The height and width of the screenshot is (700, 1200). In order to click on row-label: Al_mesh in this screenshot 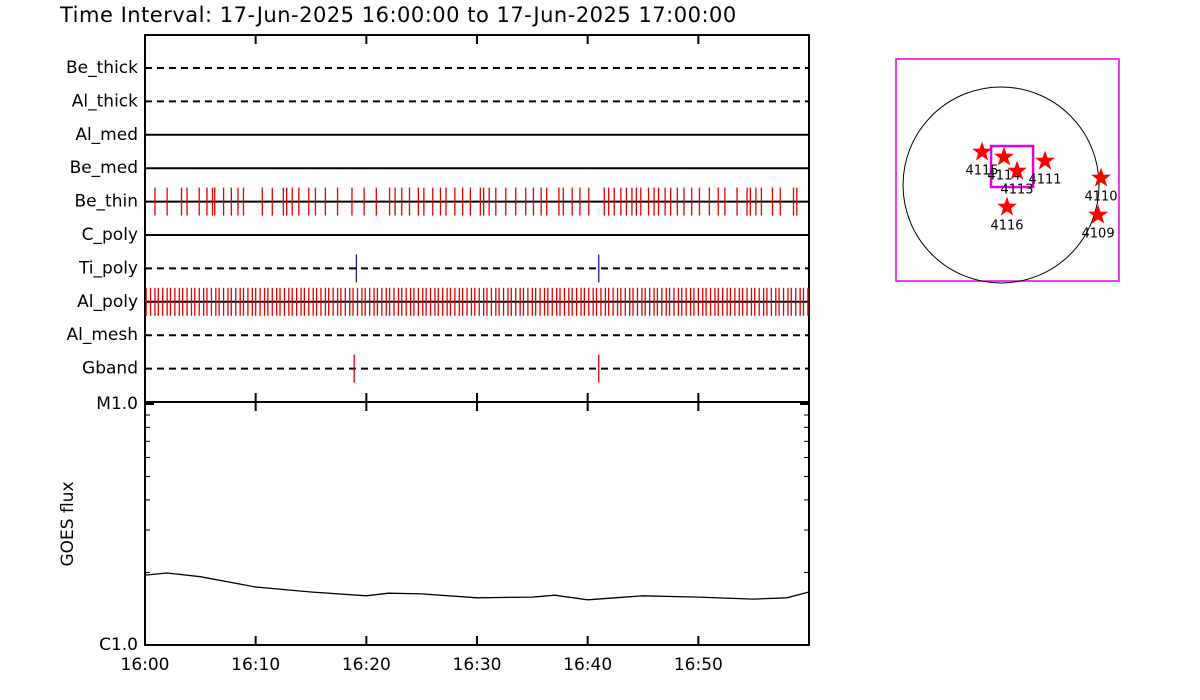, I will do `click(102, 335)`.